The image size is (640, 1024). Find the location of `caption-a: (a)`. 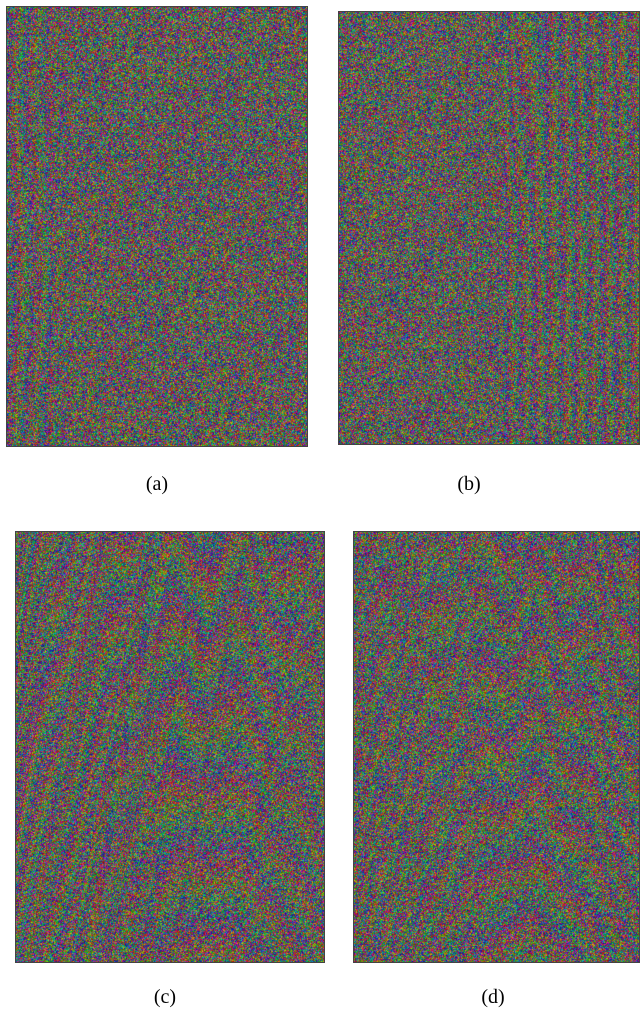

caption-a: (a) is located at coordinates (157, 484).